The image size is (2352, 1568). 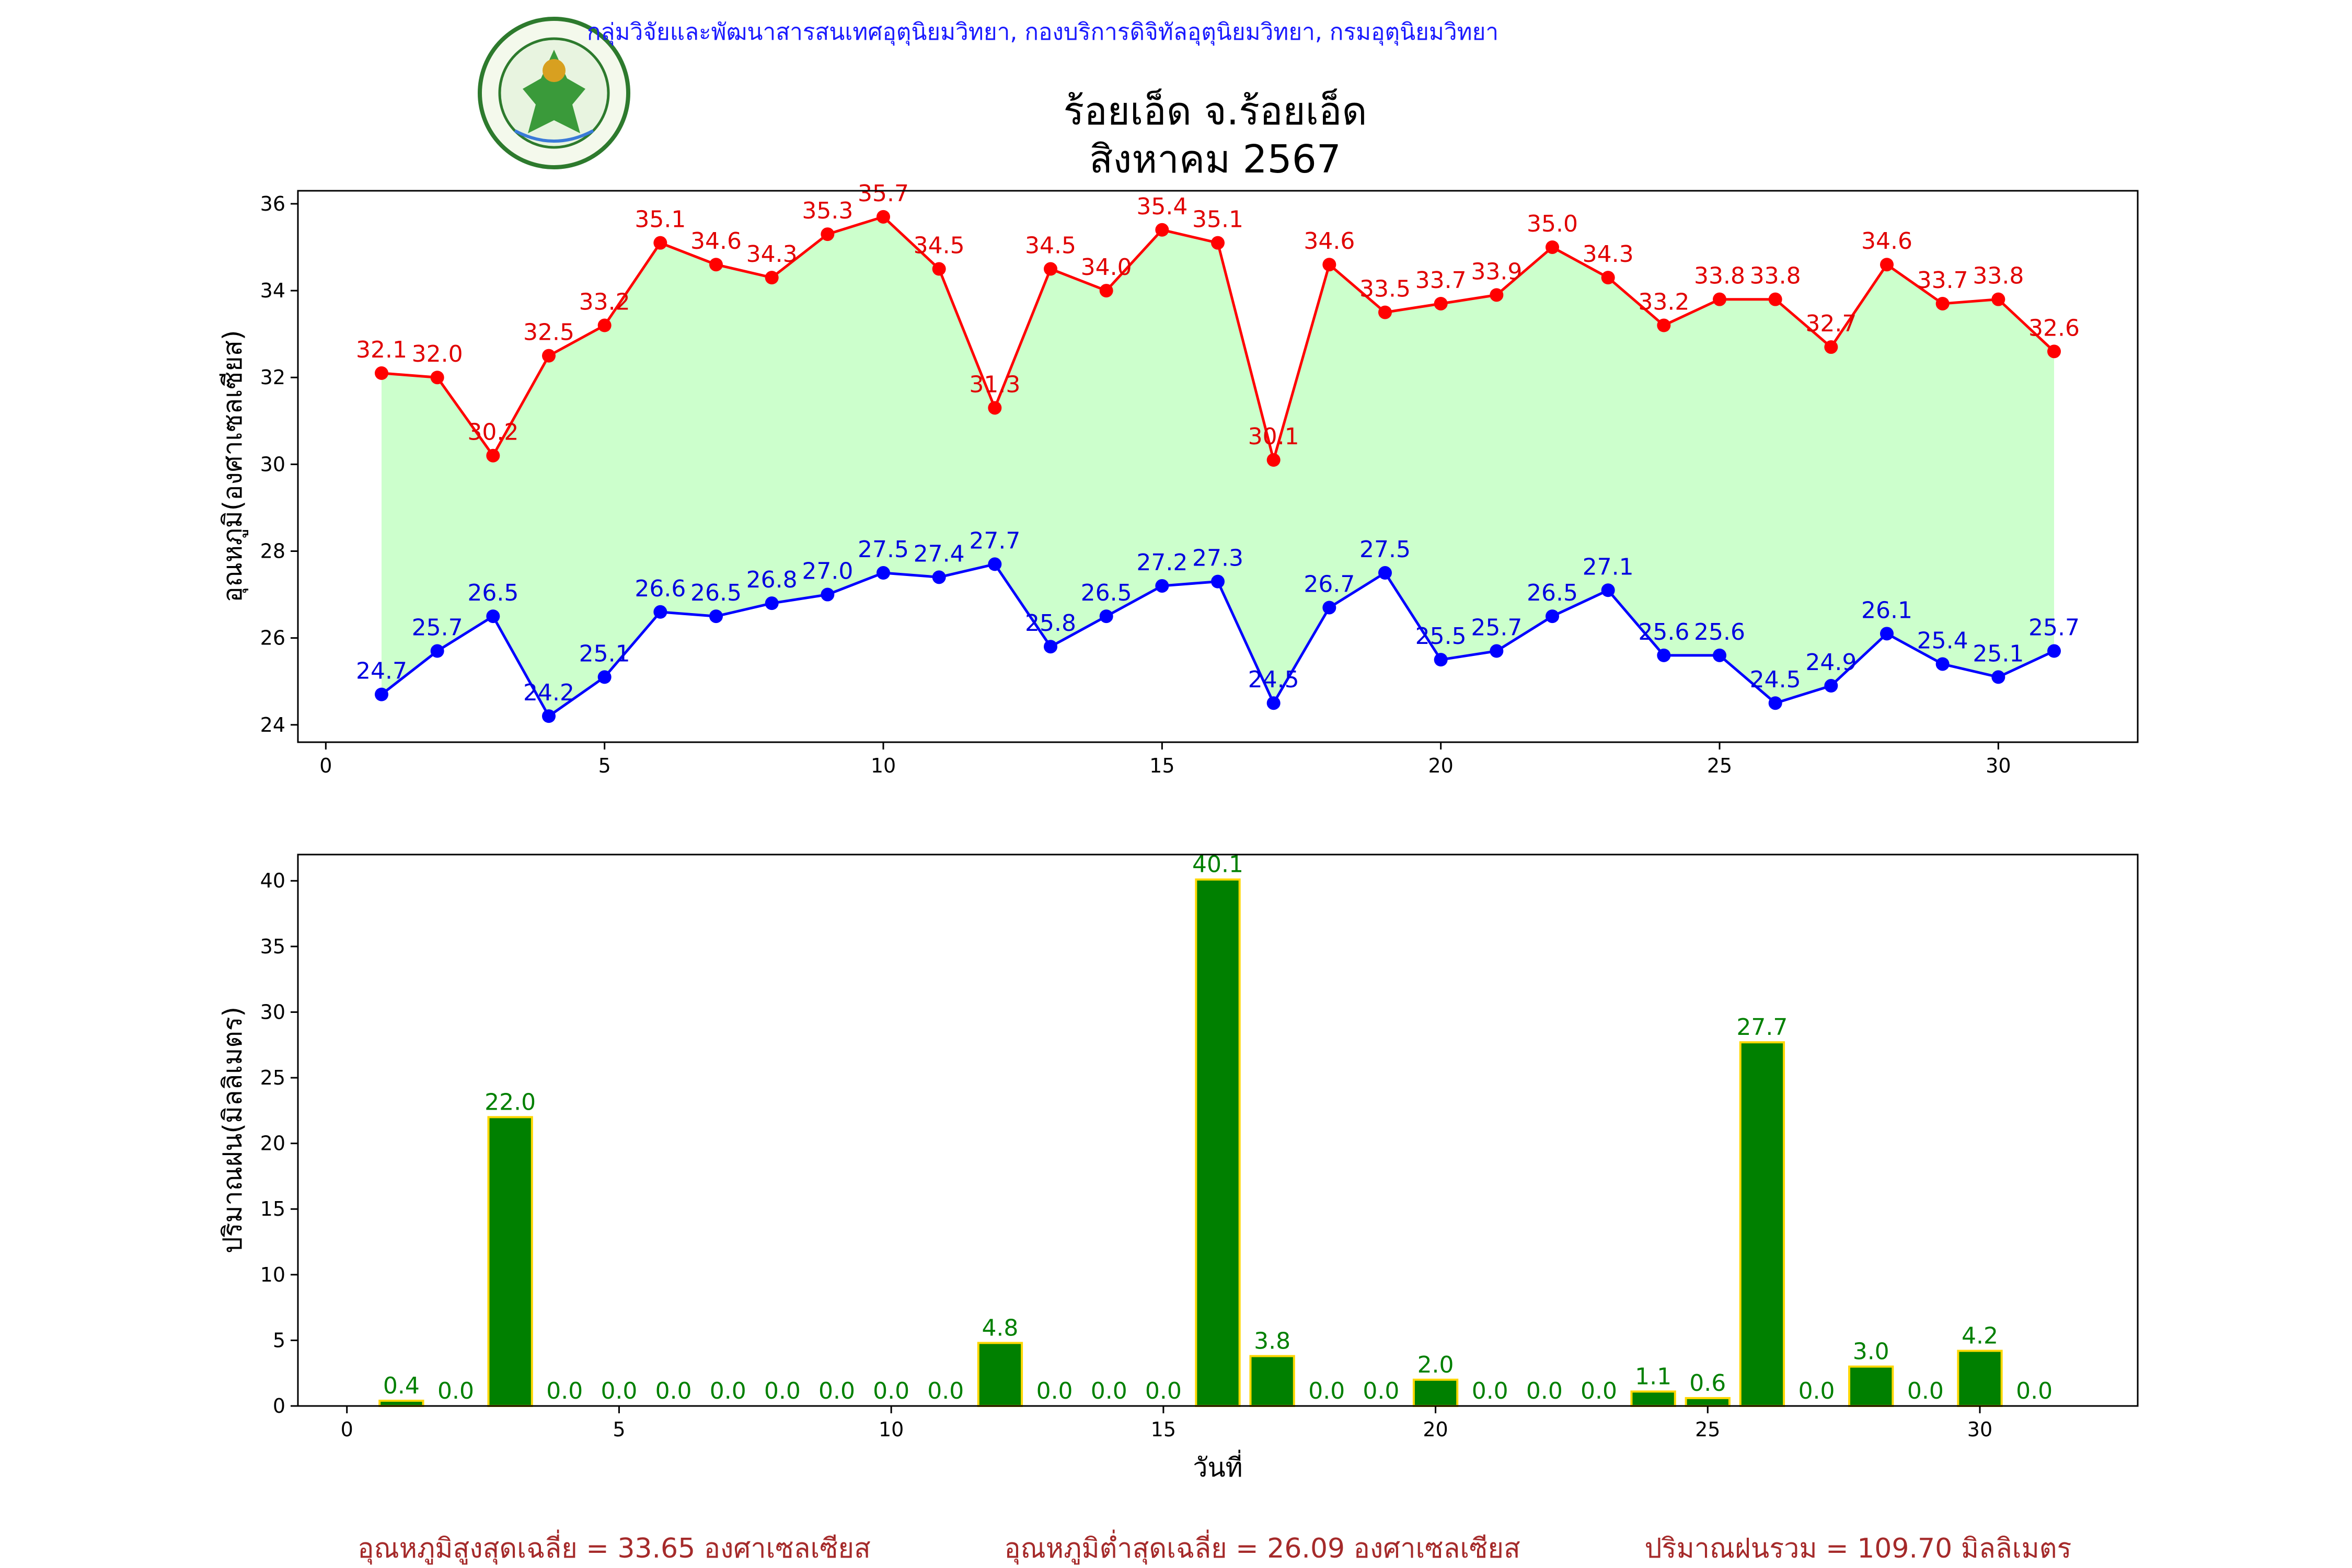 I want to click on min-temperature-label: 26.5, so click(x=1106, y=593).